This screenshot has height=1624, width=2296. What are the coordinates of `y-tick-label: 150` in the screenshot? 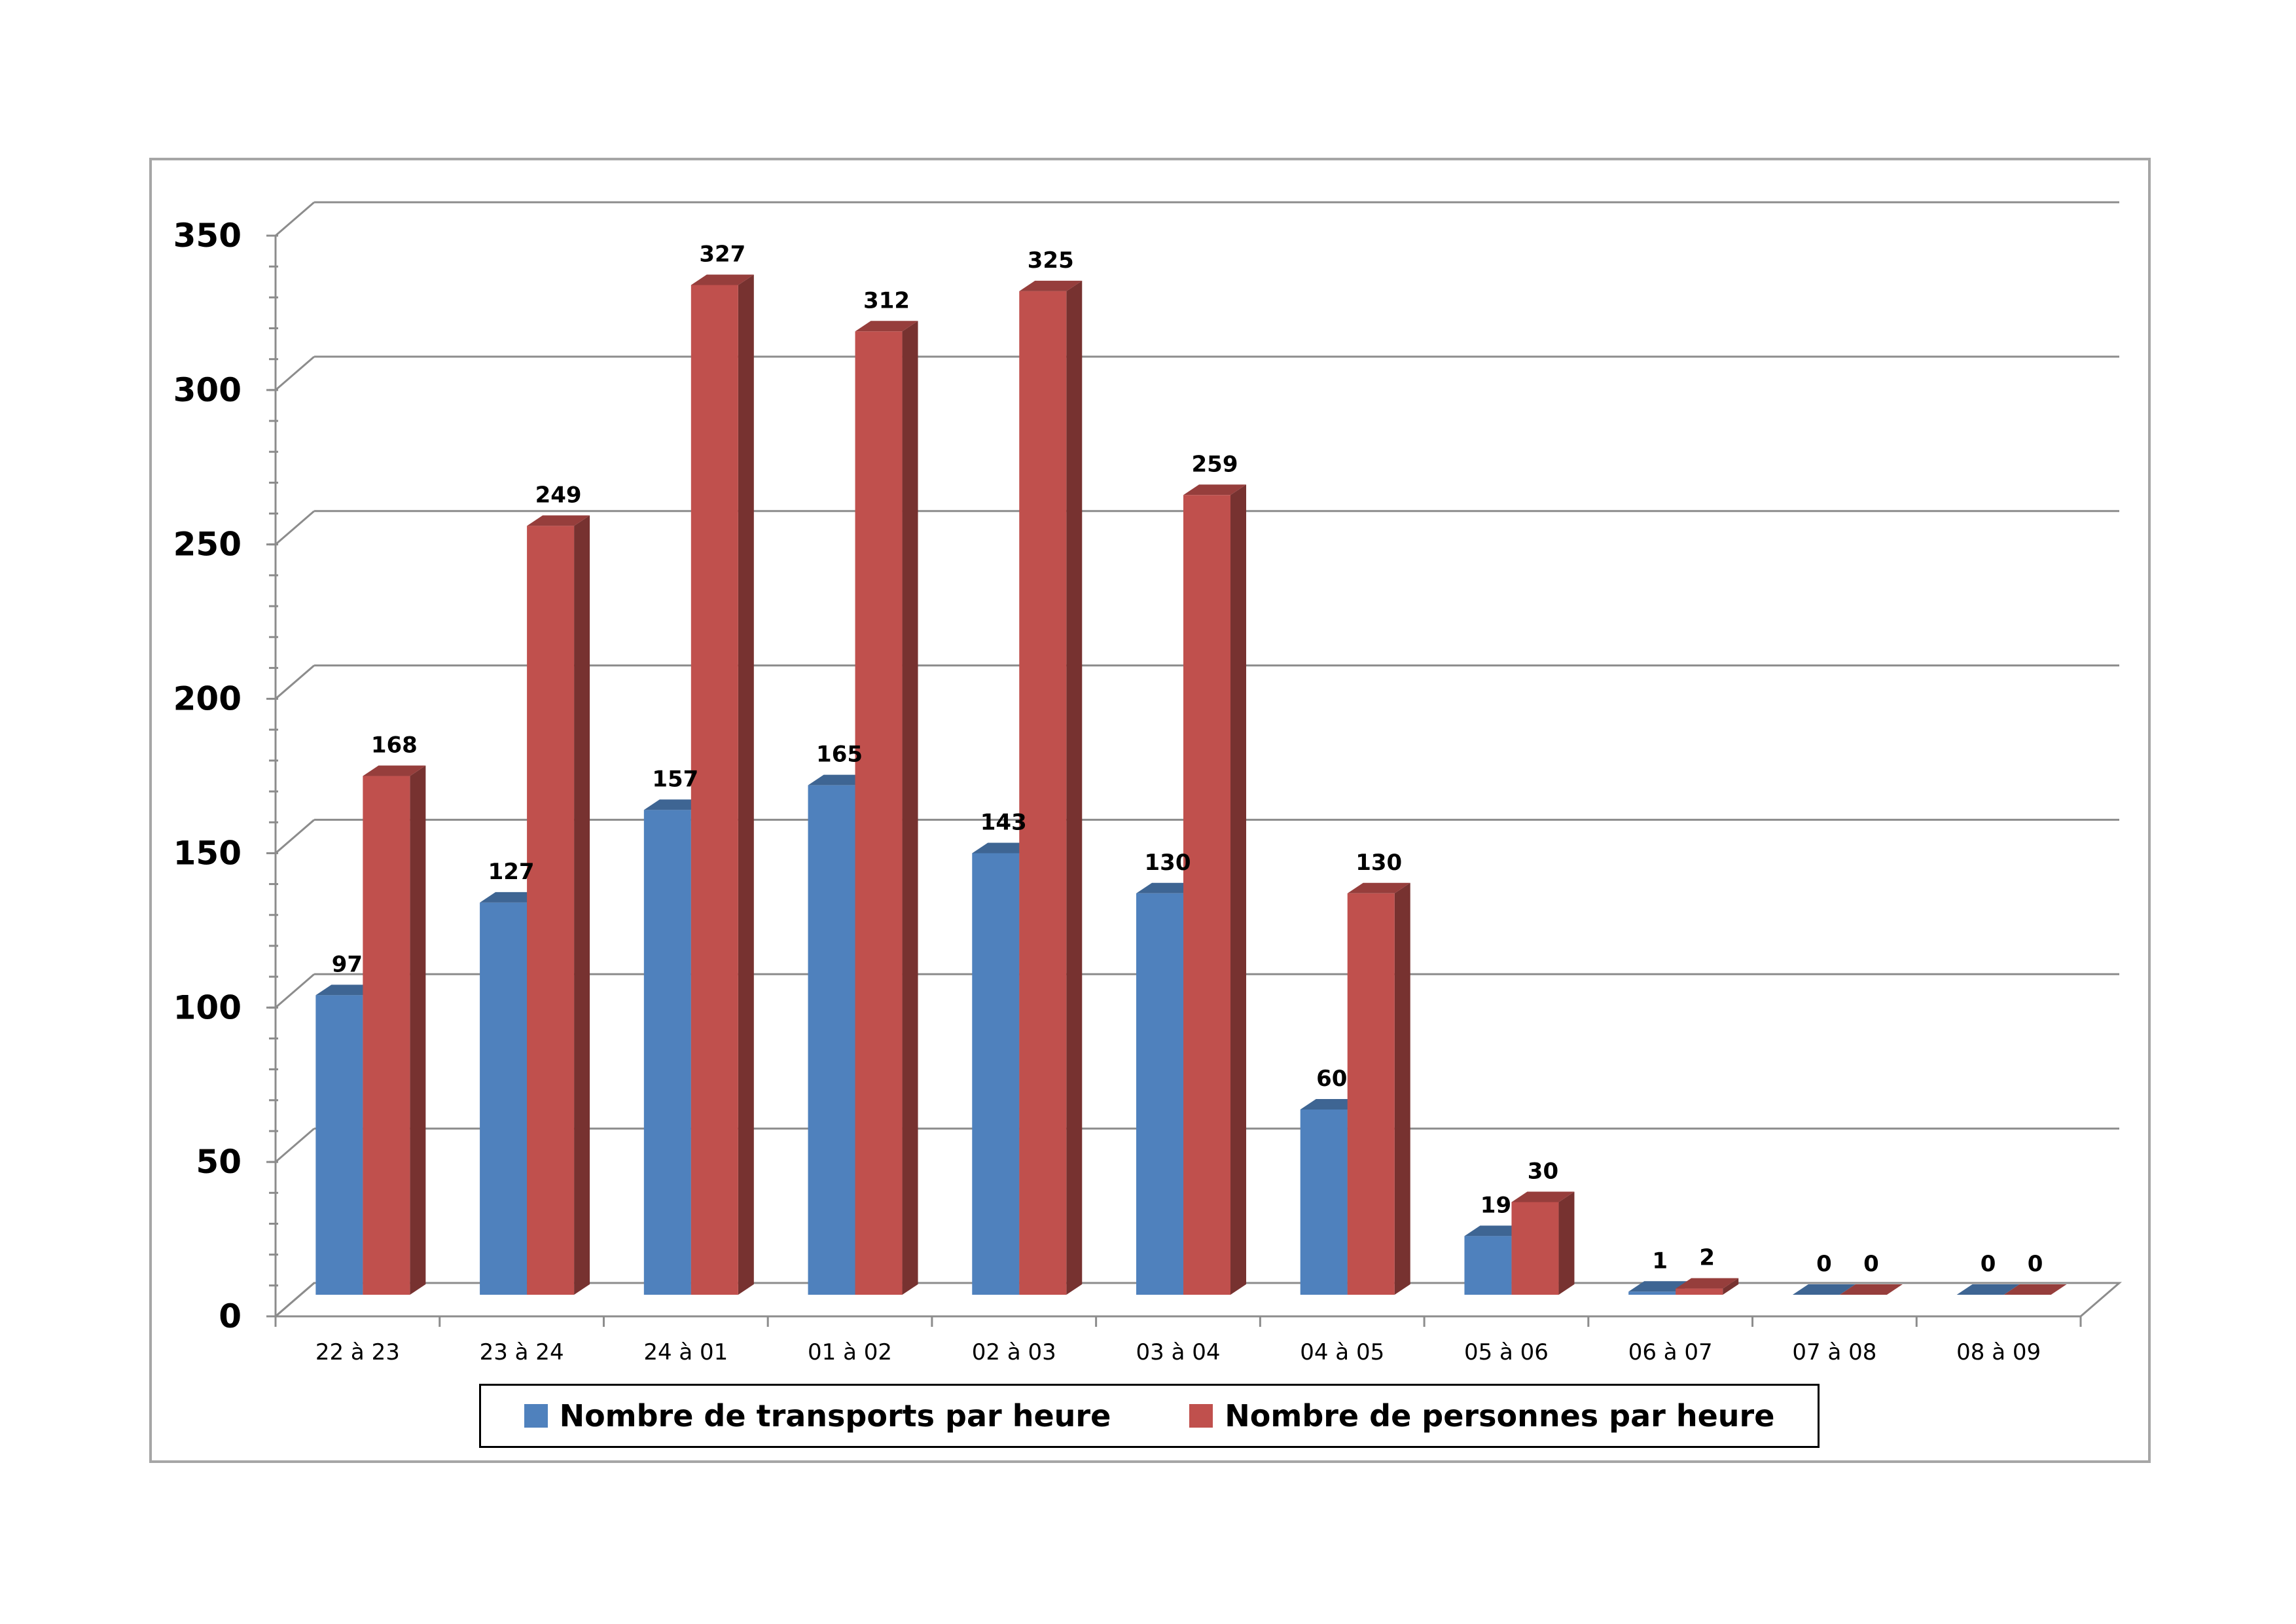 It's located at (207, 853).